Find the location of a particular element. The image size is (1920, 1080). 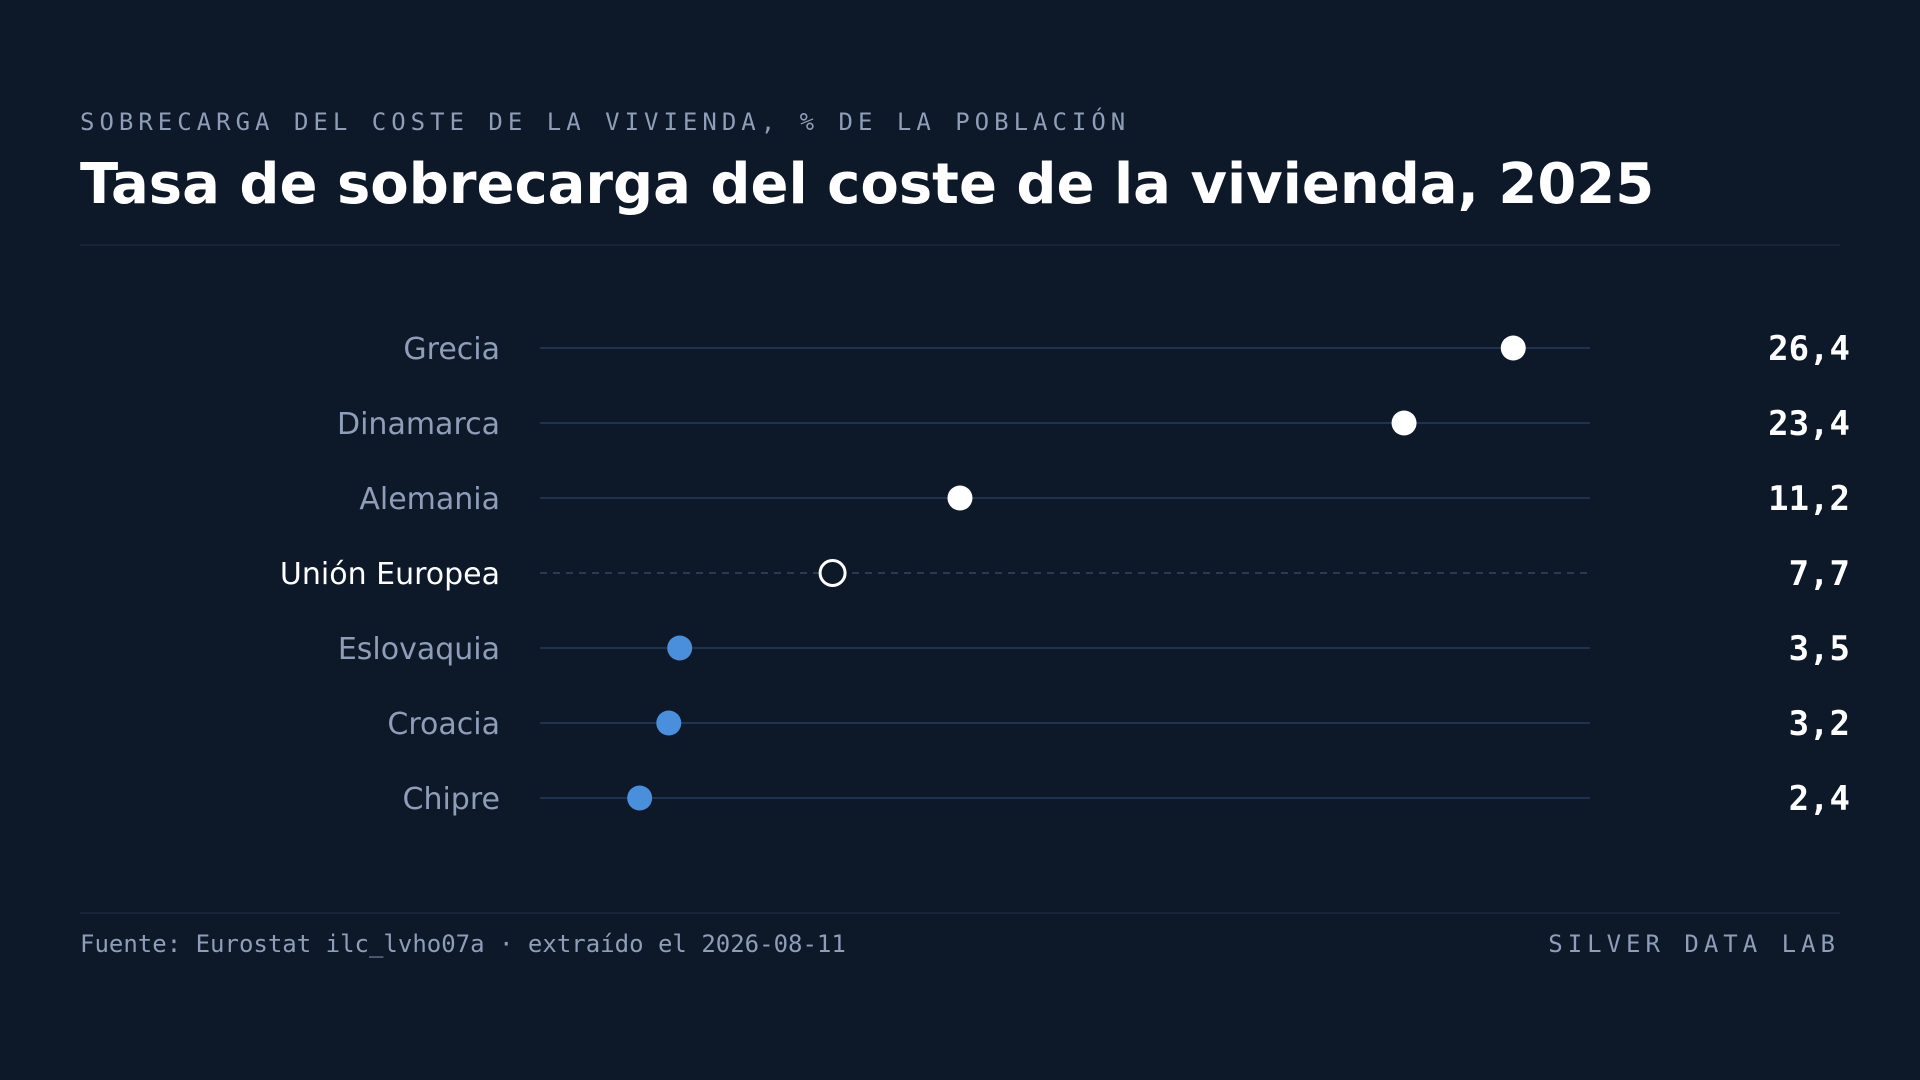

row-union-europea: Unión Europea 7,7 is located at coordinates (1065, 574).